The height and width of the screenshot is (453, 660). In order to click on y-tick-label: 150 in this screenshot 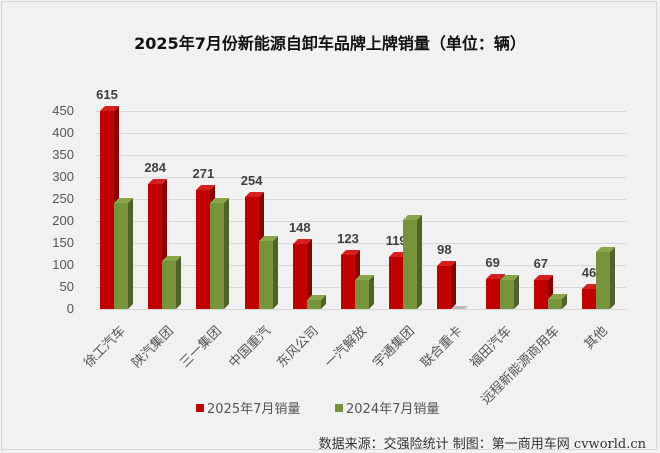, I will do `click(63, 242)`.